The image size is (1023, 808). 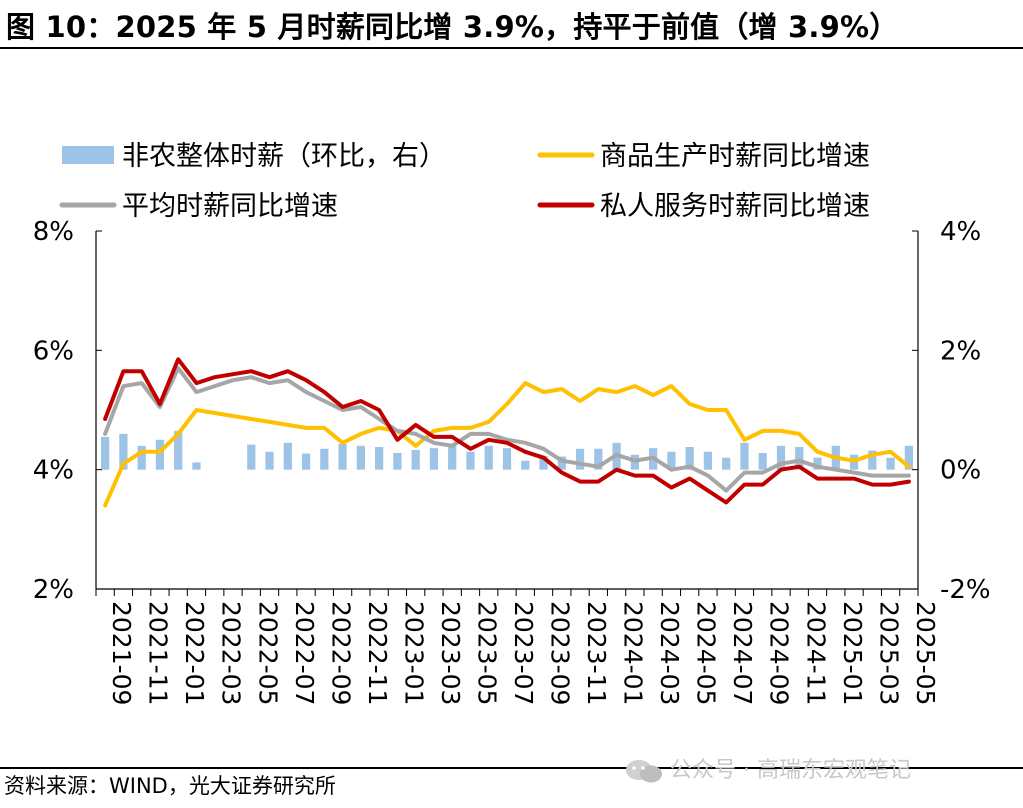 I want to click on x-tick-label: 2022-11, so click(x=377, y=653).